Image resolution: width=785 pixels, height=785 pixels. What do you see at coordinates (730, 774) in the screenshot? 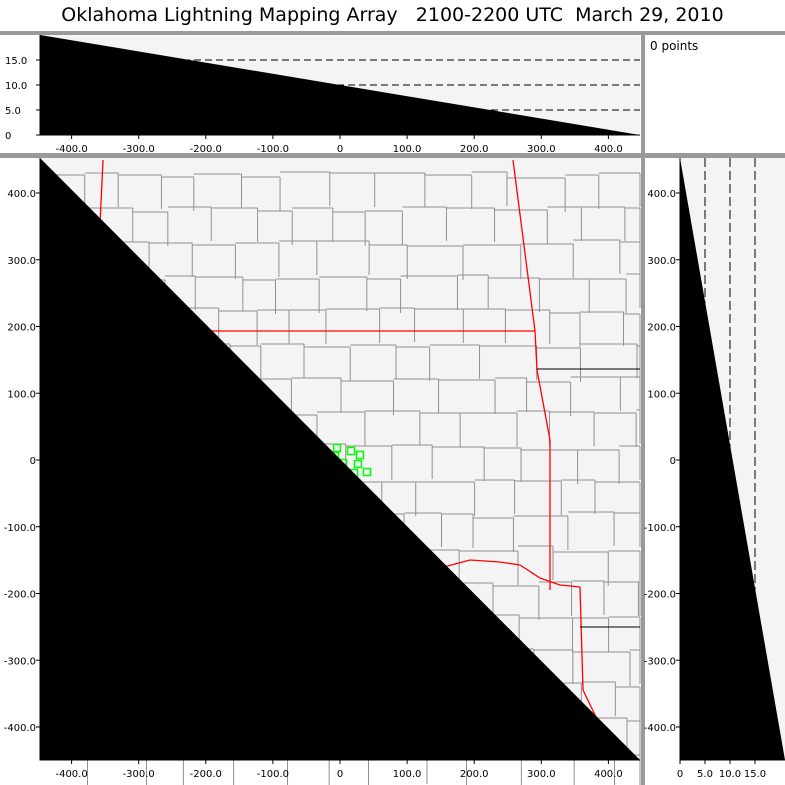
I see `x-tick-label: 10.0` at bounding box center [730, 774].